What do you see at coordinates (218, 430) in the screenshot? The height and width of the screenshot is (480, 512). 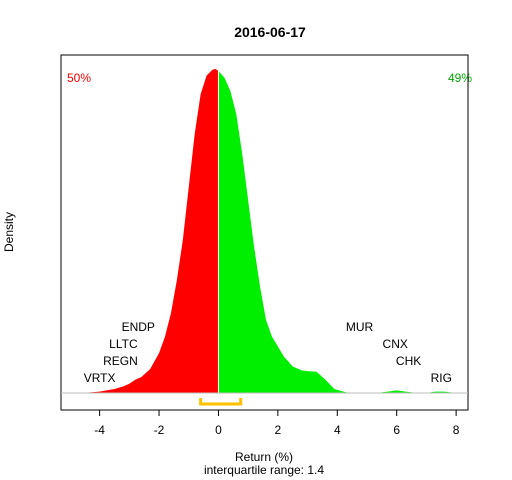 I see `x-tick-label: 0` at bounding box center [218, 430].